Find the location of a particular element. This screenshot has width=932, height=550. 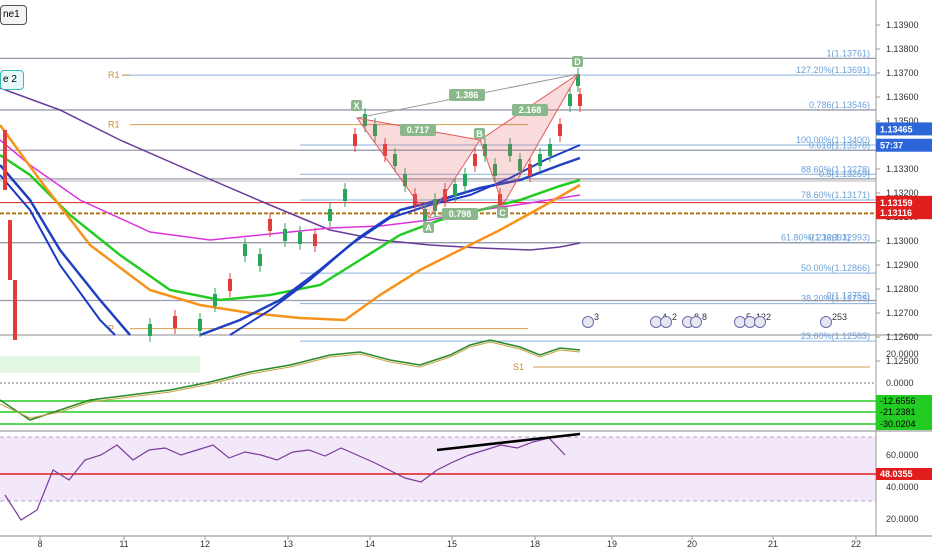

price-tick-label: 1.13900 is located at coordinates (902, 25).